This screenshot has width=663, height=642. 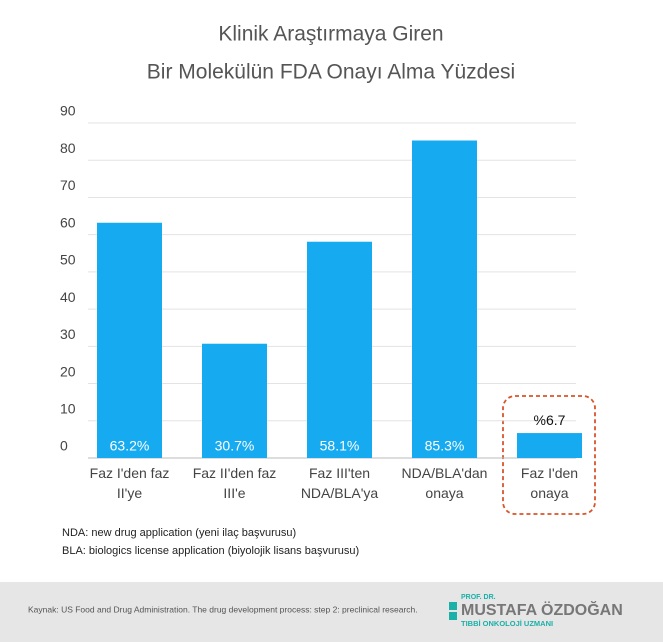 I want to click on y-tick-label: 50, so click(x=68, y=260).